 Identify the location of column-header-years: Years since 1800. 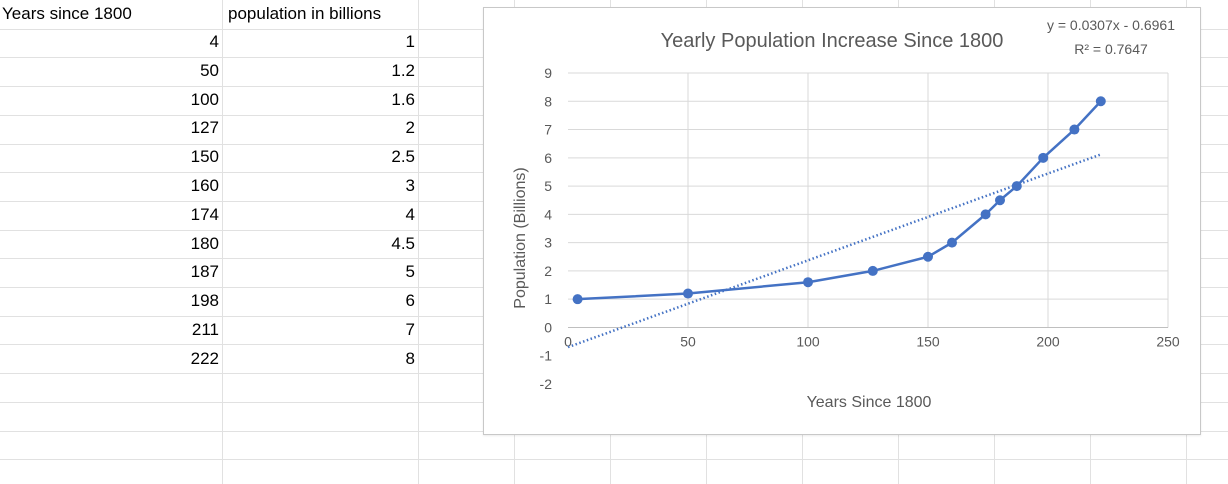
(67, 13).